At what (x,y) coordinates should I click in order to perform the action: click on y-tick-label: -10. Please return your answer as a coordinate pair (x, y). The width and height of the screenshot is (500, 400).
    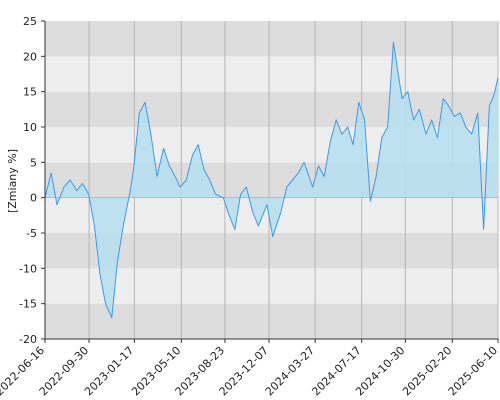
    Looking at the image, I should click on (28, 268).